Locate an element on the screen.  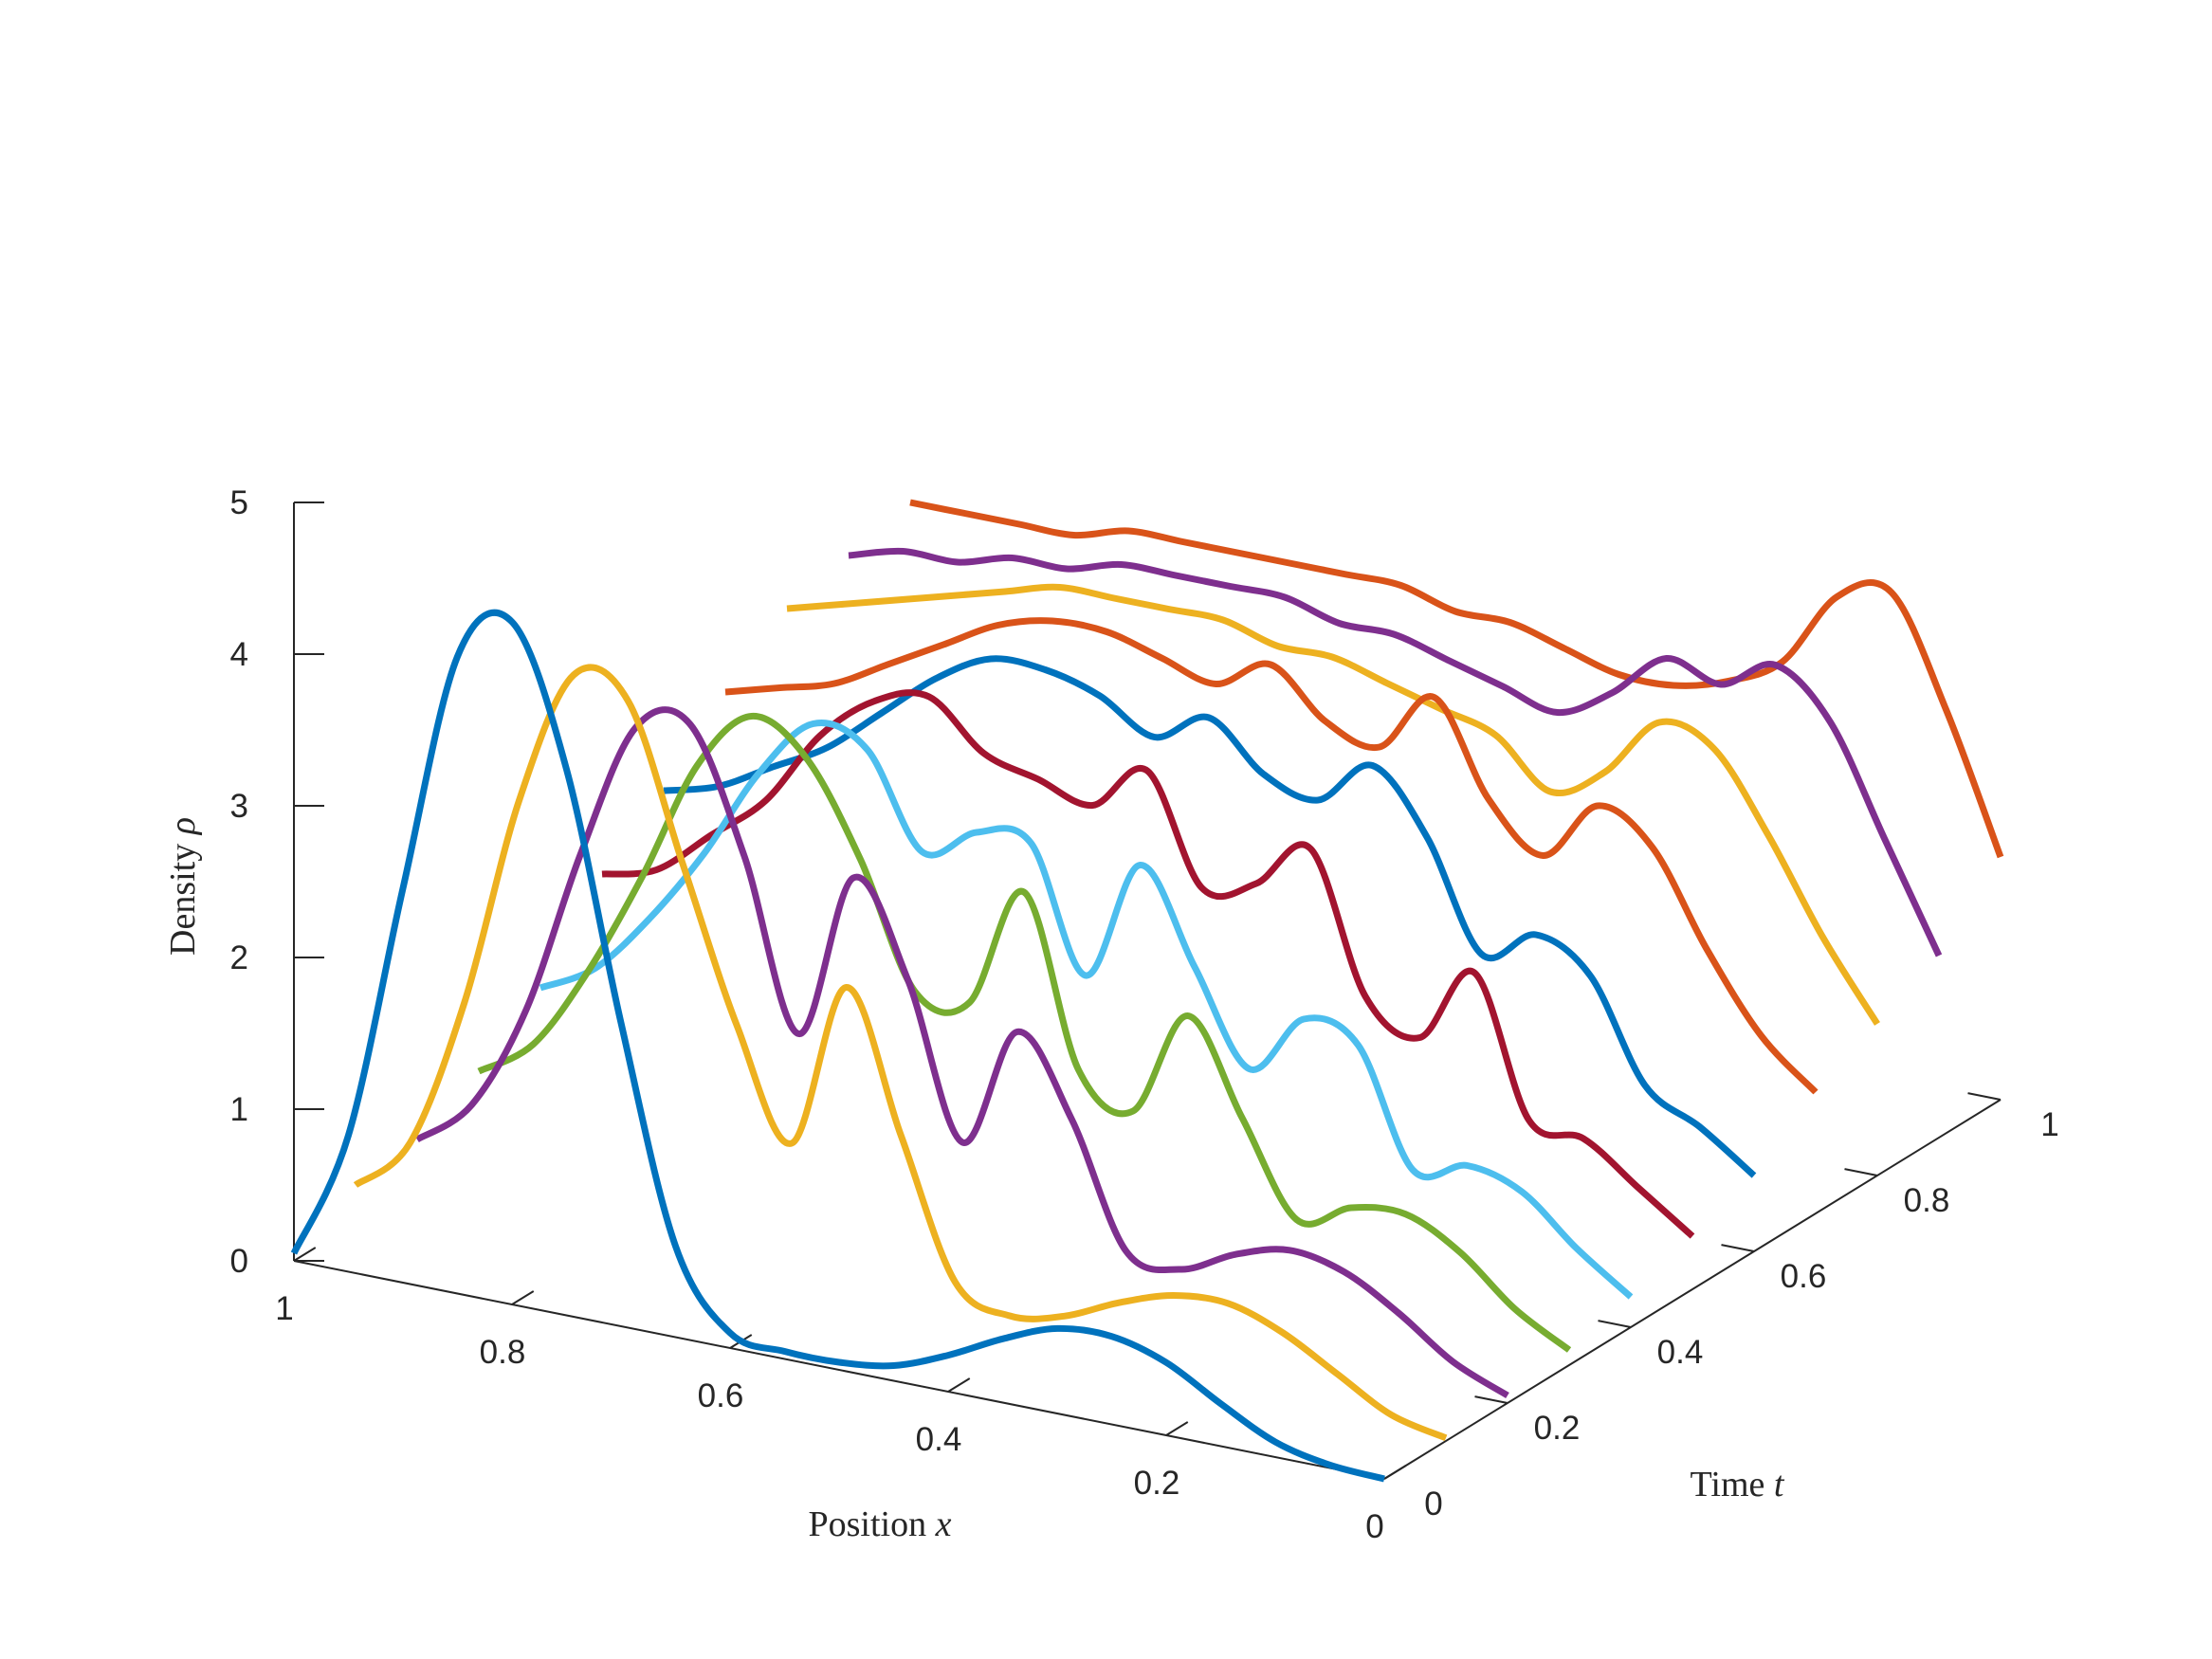
z-tick-label: 1 is located at coordinates (239, 1109).